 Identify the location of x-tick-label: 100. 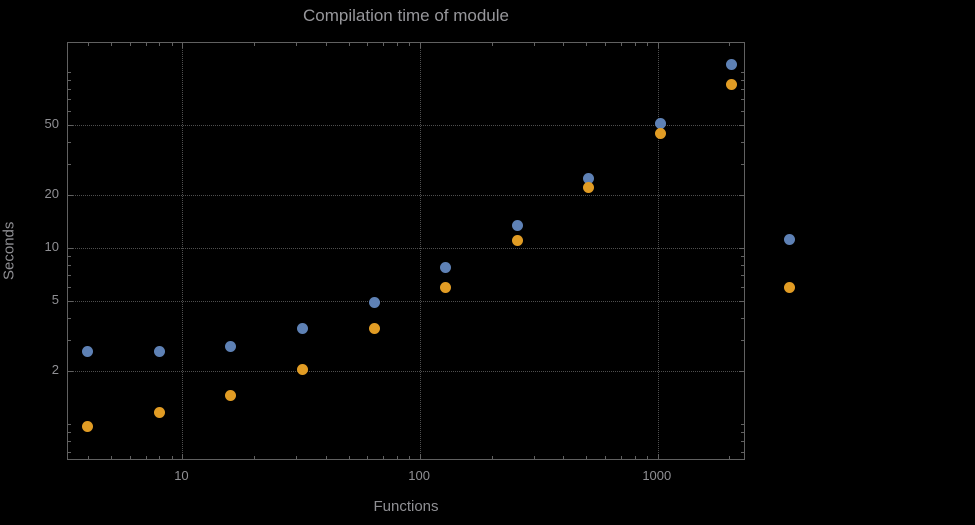
(419, 475).